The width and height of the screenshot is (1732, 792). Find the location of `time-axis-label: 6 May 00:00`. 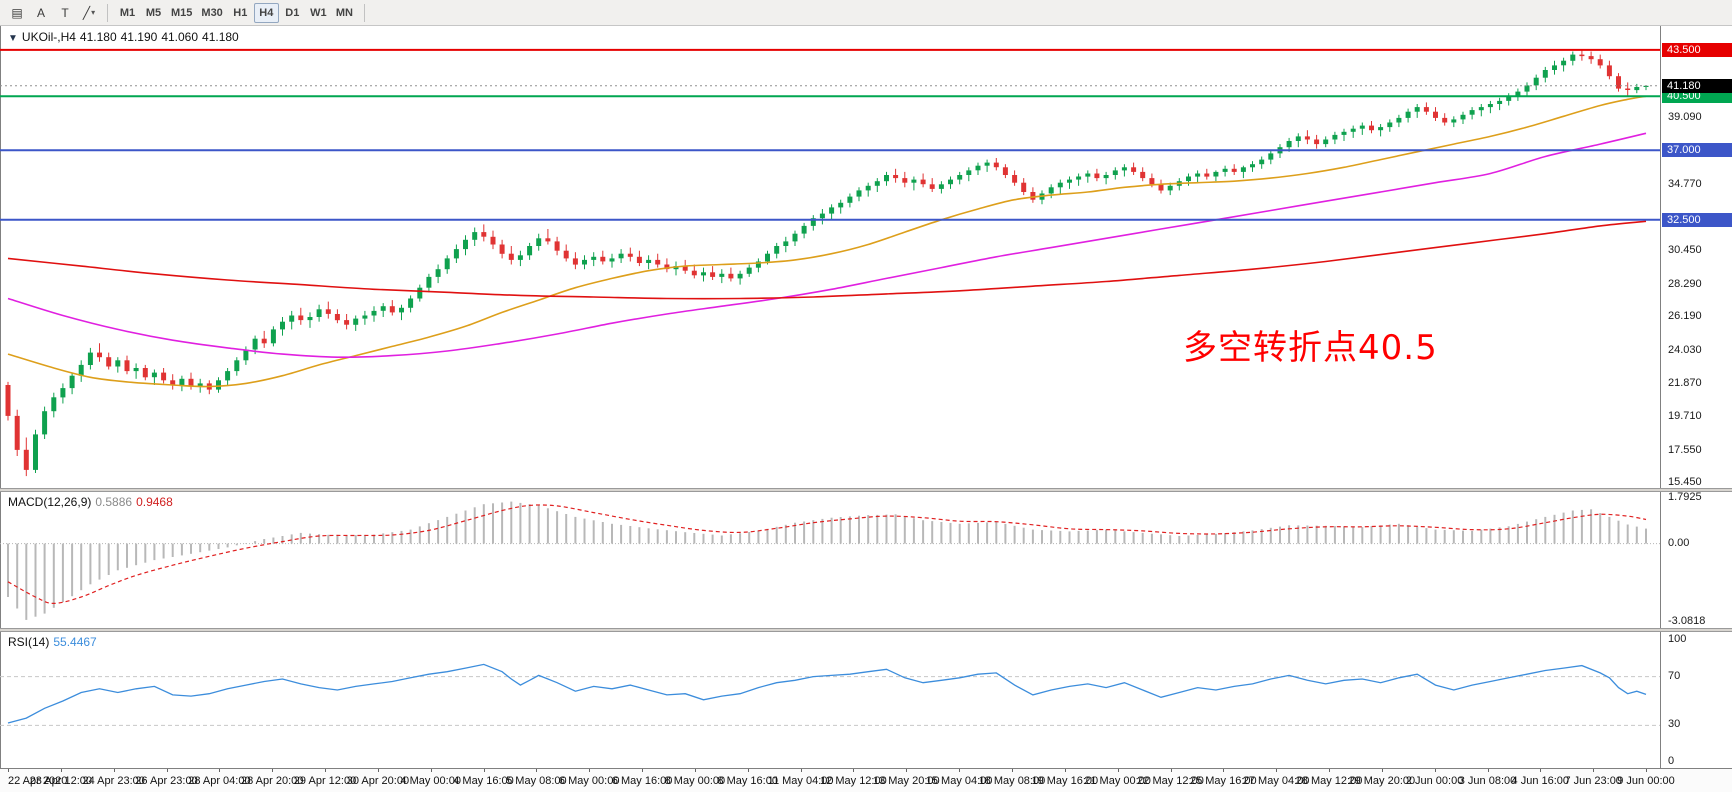

time-axis-label: 6 May 00:00 is located at coordinates (589, 781).